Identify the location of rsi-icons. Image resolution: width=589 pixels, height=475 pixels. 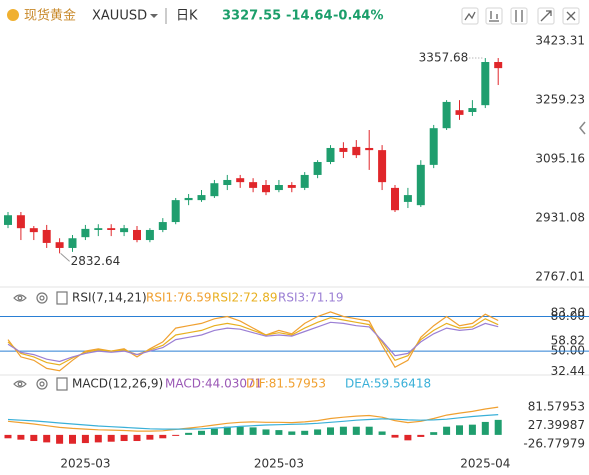
(40, 298).